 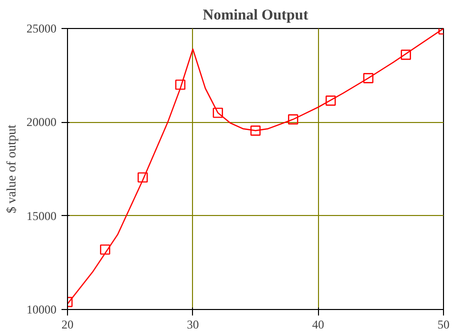 I want to click on x-tick-label: 20, so click(x=68, y=324).